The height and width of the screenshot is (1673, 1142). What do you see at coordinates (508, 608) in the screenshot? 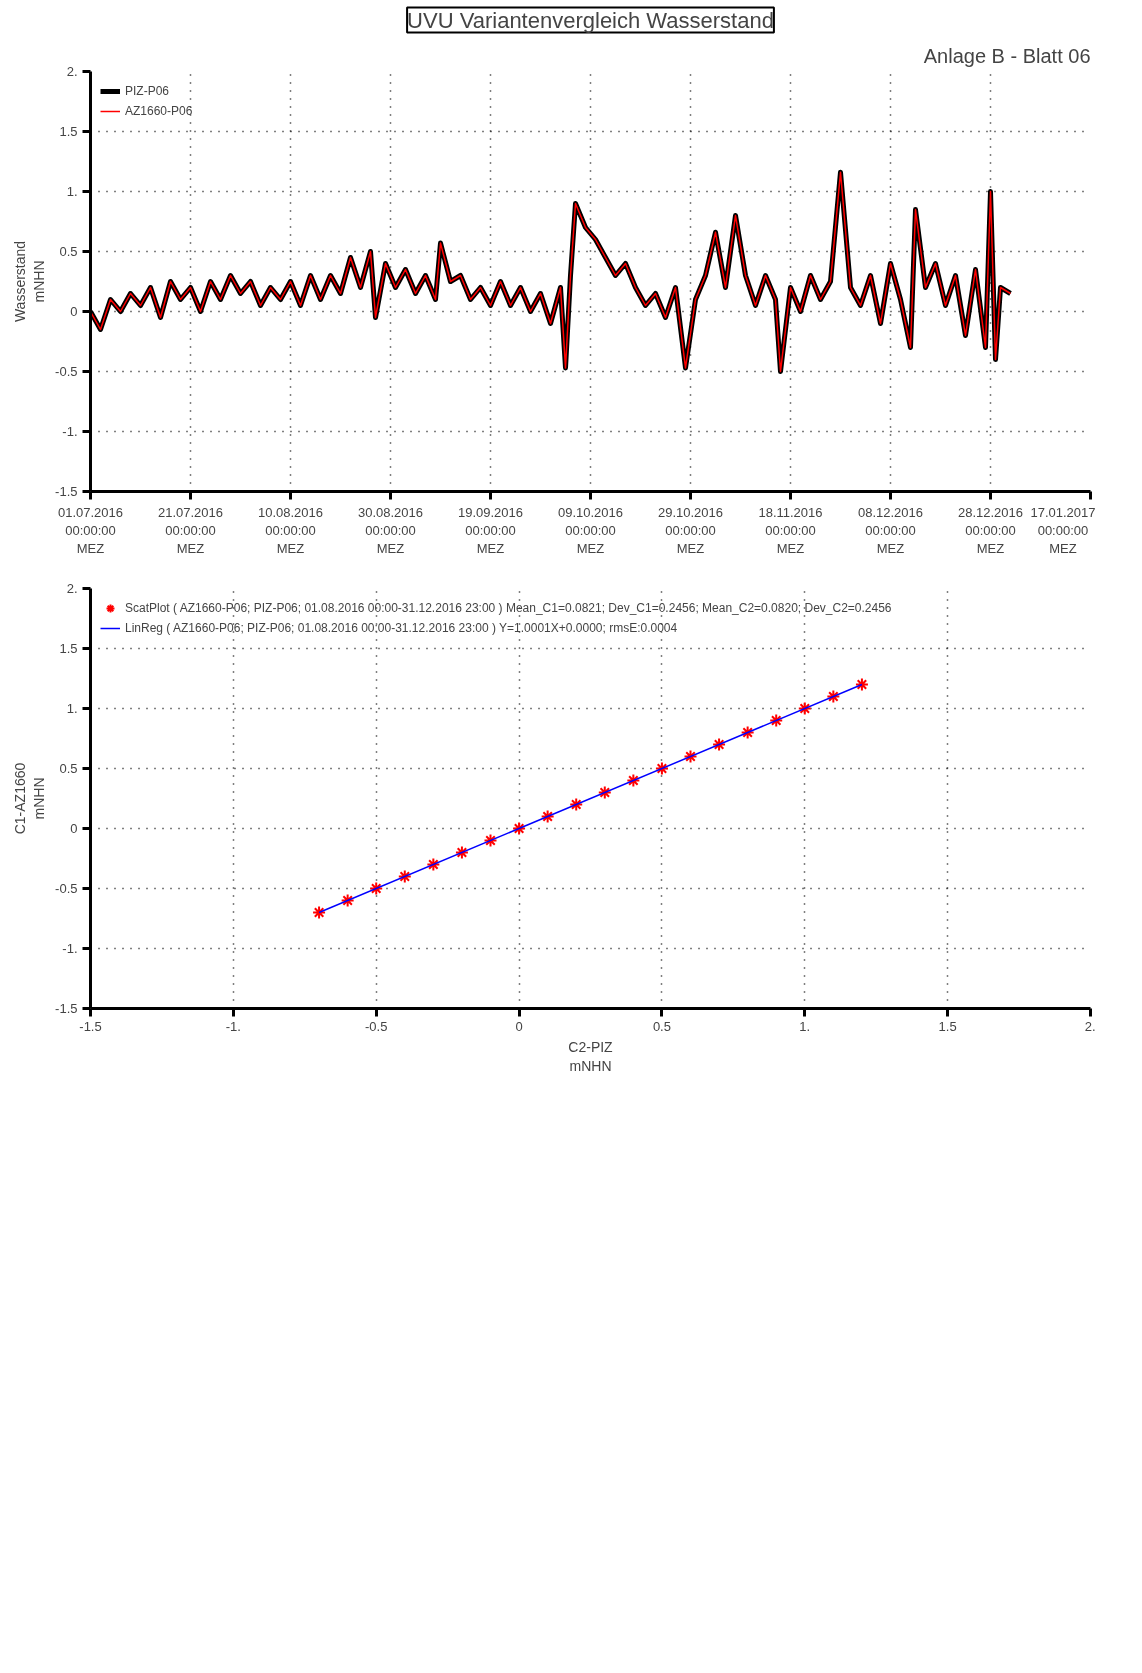
I see `legend-label: ScatPlot ( AZ1660-P06; PIZ-P06; 01.08.2016 00:00-31.12.2016 23:00 ) Mean_C1=0.0821; Dev_C1=0.2456; Mean_C2=0.0820; Dev_C2=0.2456` at bounding box center [508, 608].